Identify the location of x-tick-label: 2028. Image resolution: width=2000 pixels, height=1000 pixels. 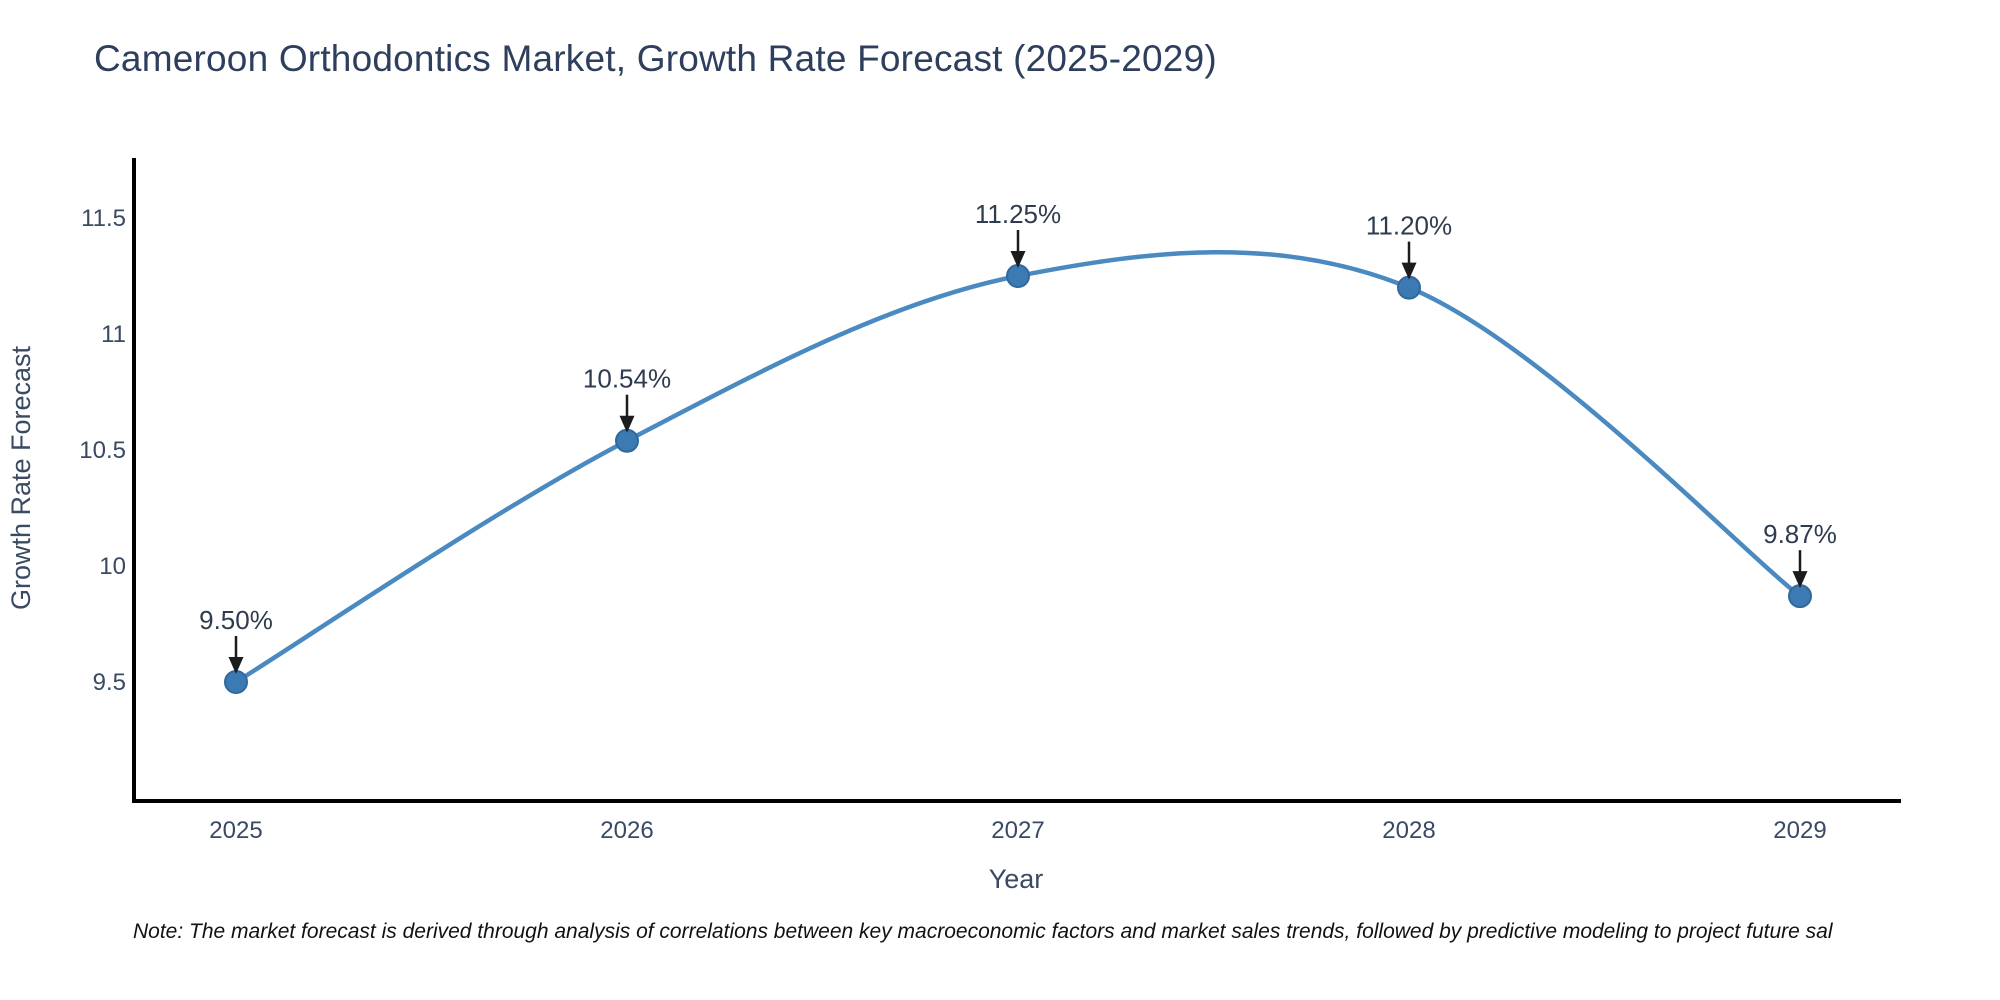
(1408, 830).